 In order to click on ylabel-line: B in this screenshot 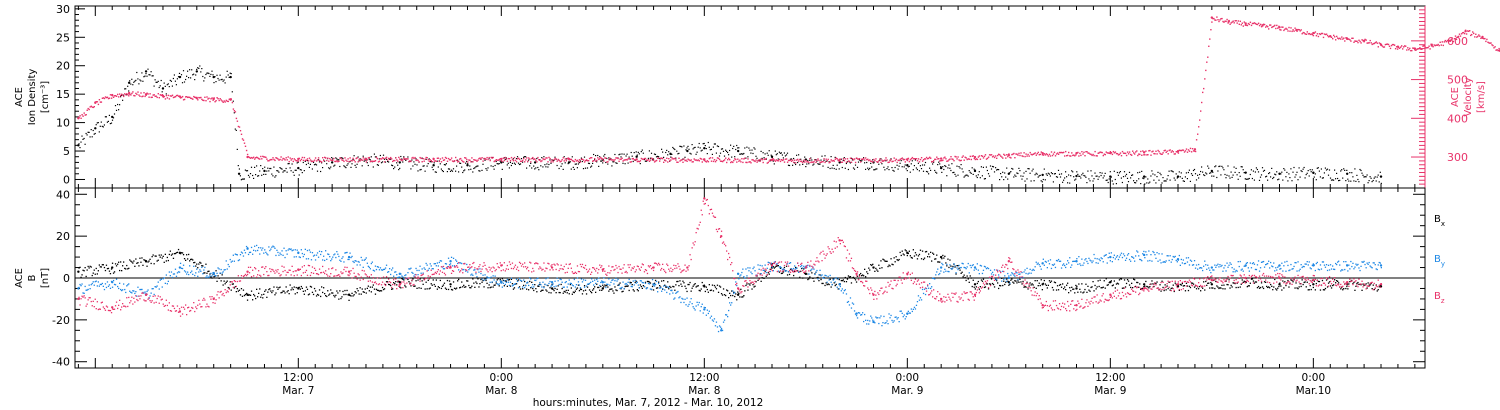, I will do `click(32, 277)`.